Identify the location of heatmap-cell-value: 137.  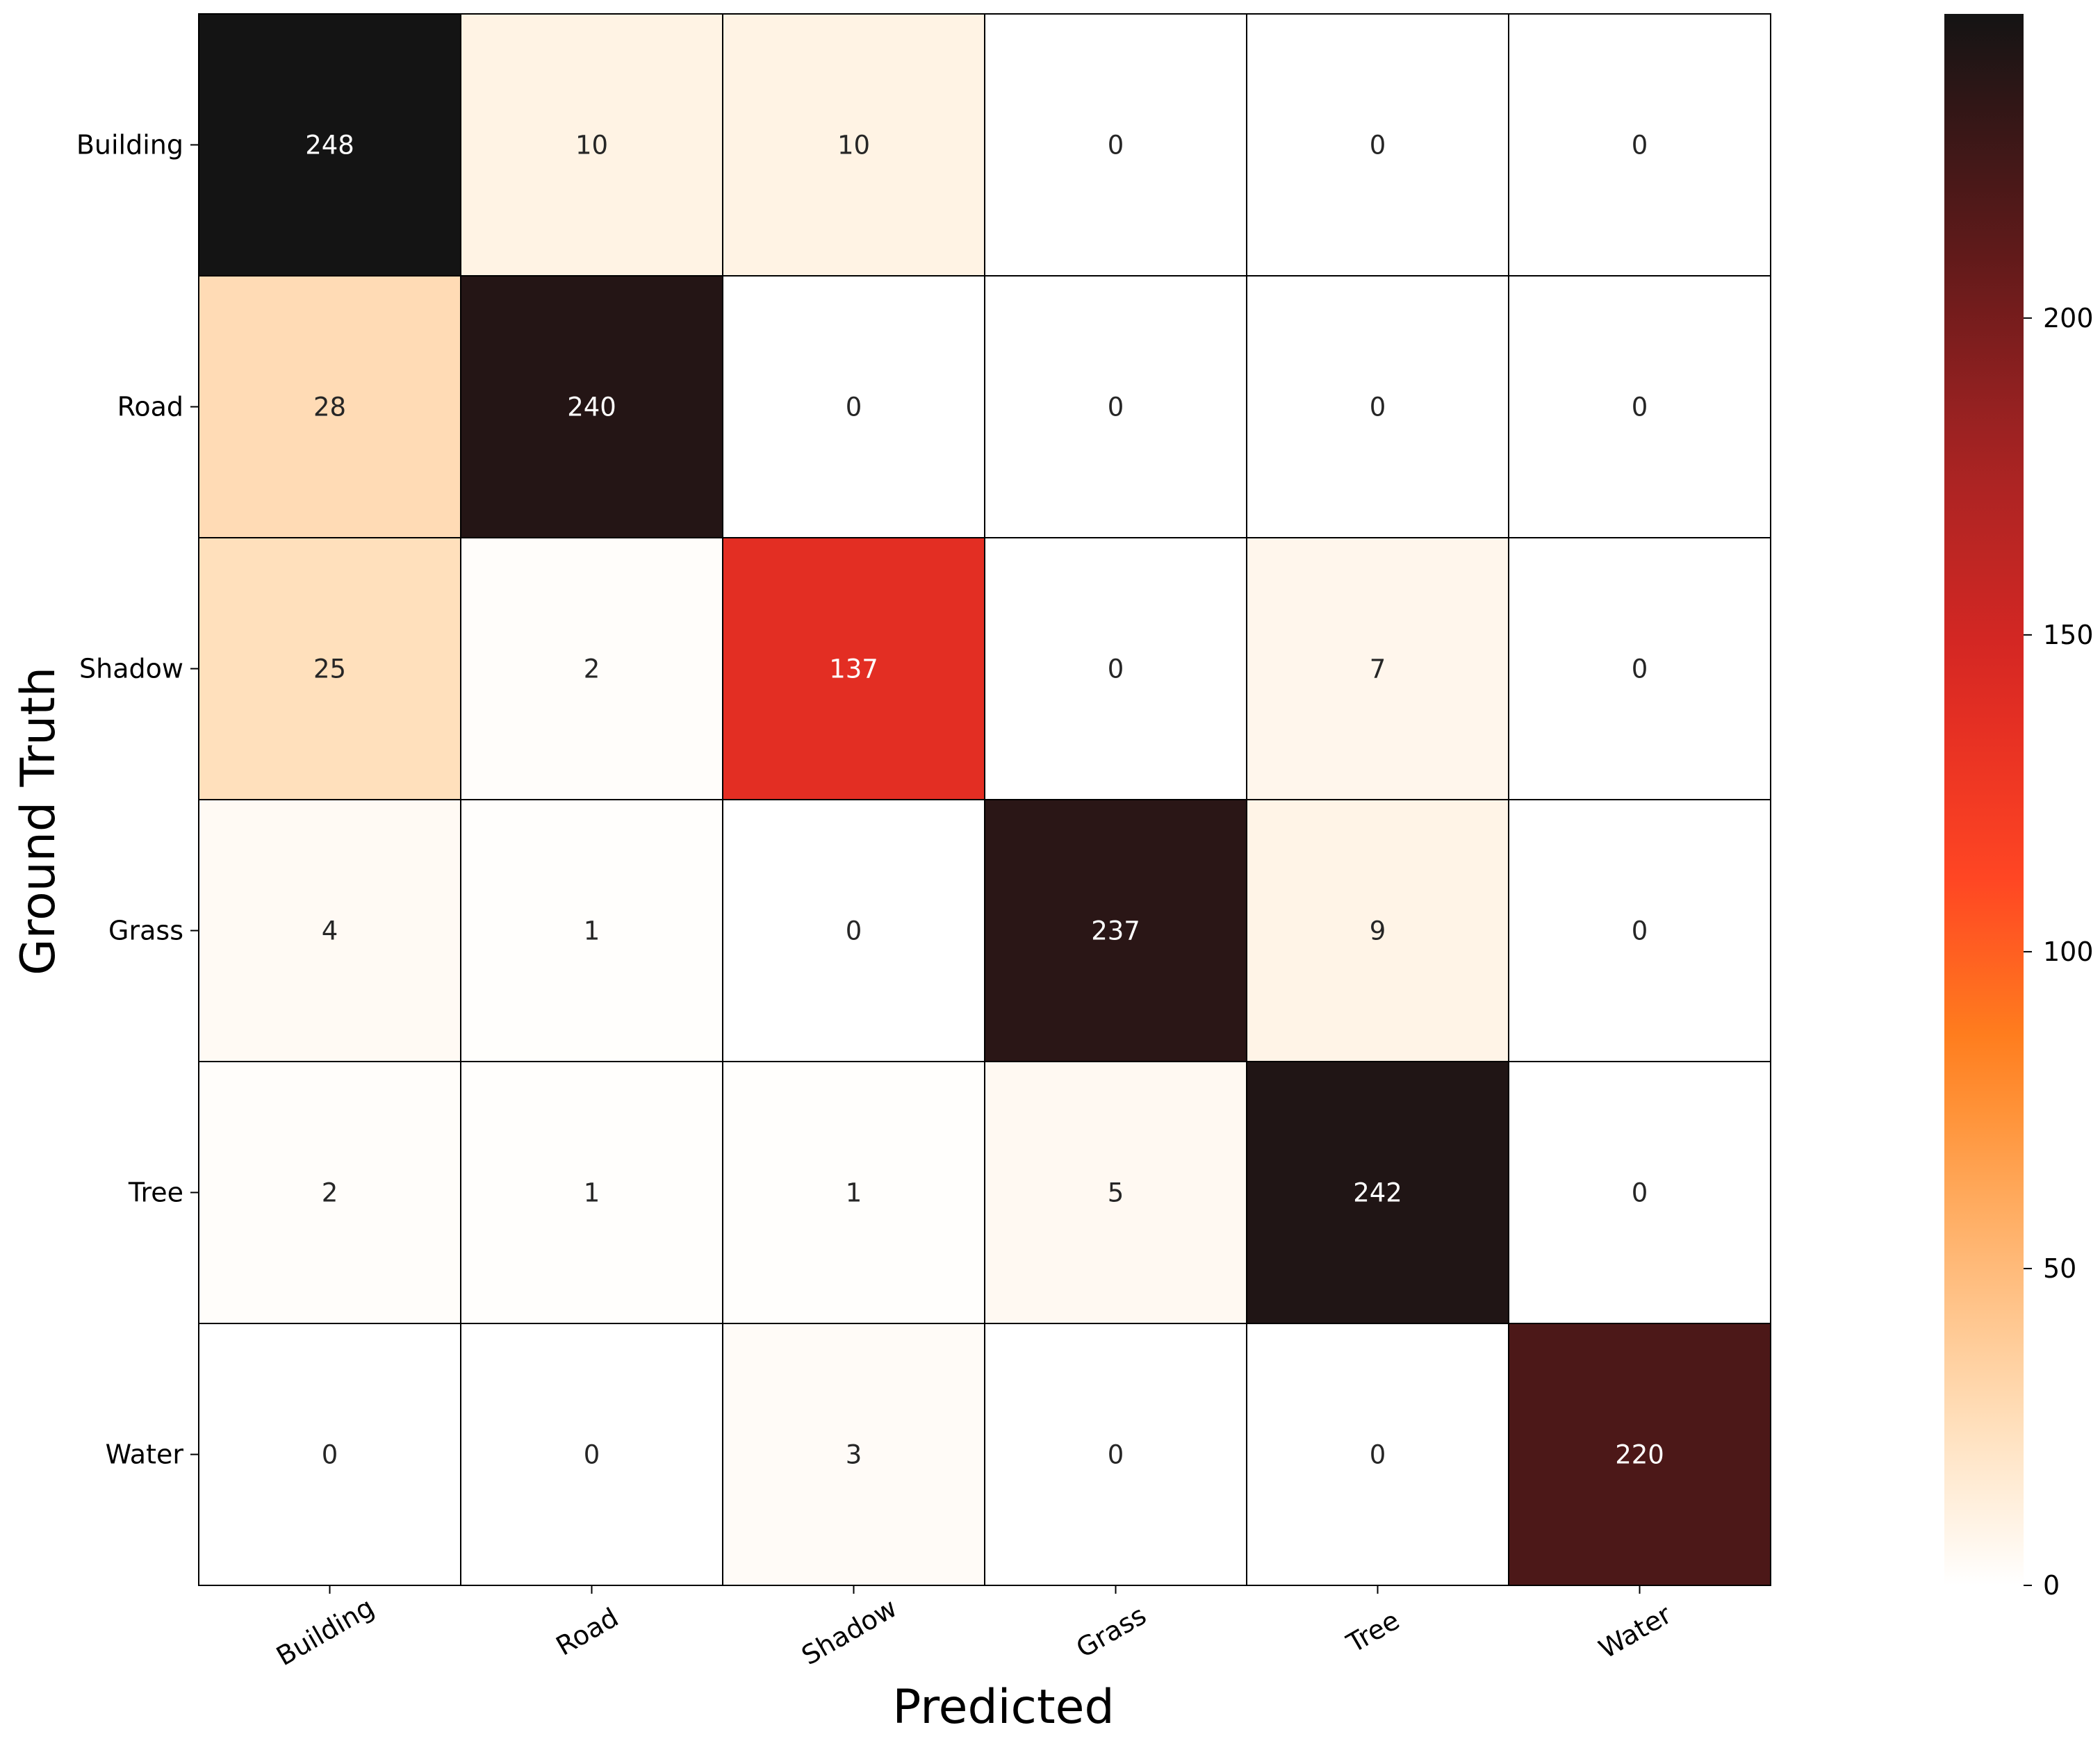
(854, 669).